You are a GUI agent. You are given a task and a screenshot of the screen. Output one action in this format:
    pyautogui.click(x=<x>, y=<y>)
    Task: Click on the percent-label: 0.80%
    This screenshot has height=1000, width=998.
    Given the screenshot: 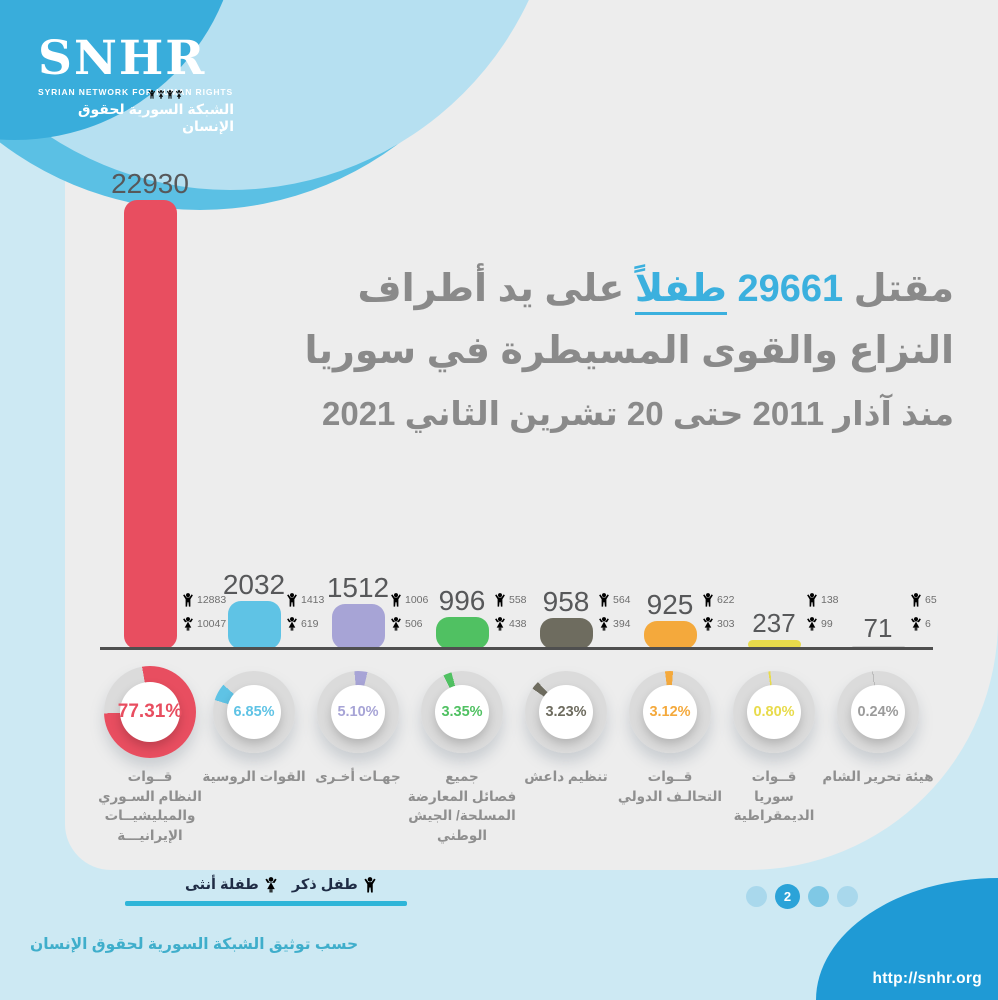 What is the action you would take?
    pyautogui.click(x=774, y=712)
    